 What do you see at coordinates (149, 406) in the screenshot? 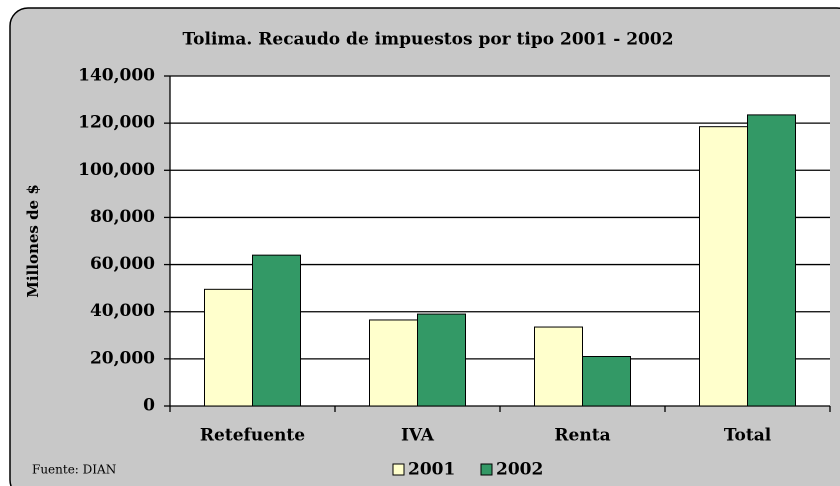
I see `y-tick-label: 0` at bounding box center [149, 406].